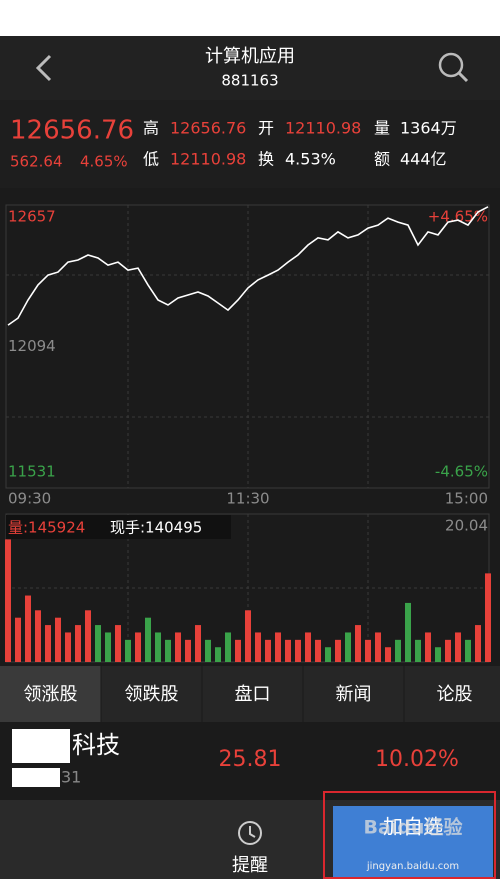 The width and height of the screenshot is (500, 879). I want to click on stock-row-code: 31, so click(71, 777).